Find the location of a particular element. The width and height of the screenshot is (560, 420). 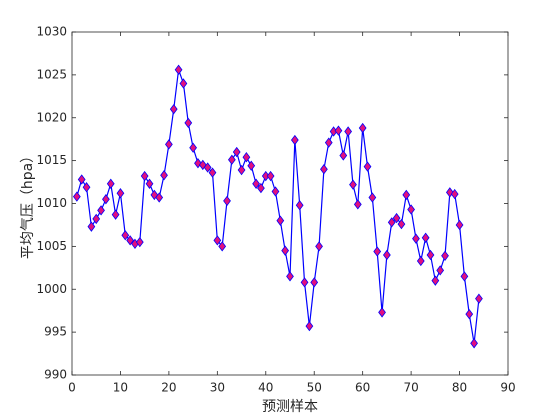

y-tick-label: 1020 is located at coordinates (51, 117).